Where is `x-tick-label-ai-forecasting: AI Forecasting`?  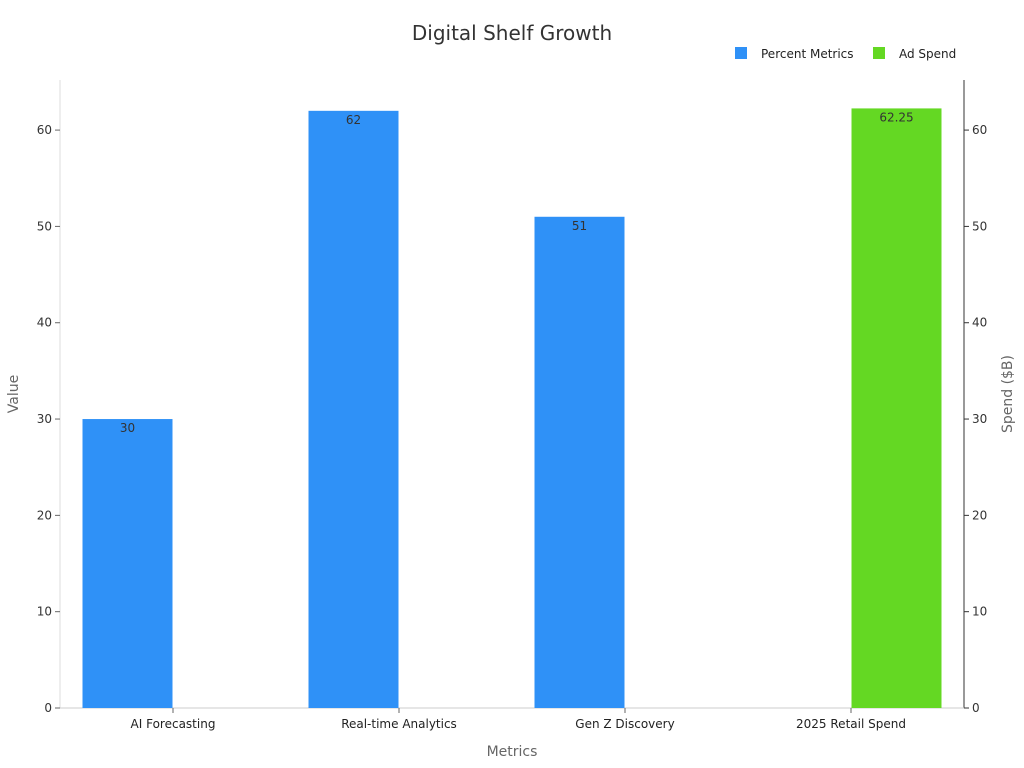 x-tick-label-ai-forecasting: AI Forecasting is located at coordinates (173, 724).